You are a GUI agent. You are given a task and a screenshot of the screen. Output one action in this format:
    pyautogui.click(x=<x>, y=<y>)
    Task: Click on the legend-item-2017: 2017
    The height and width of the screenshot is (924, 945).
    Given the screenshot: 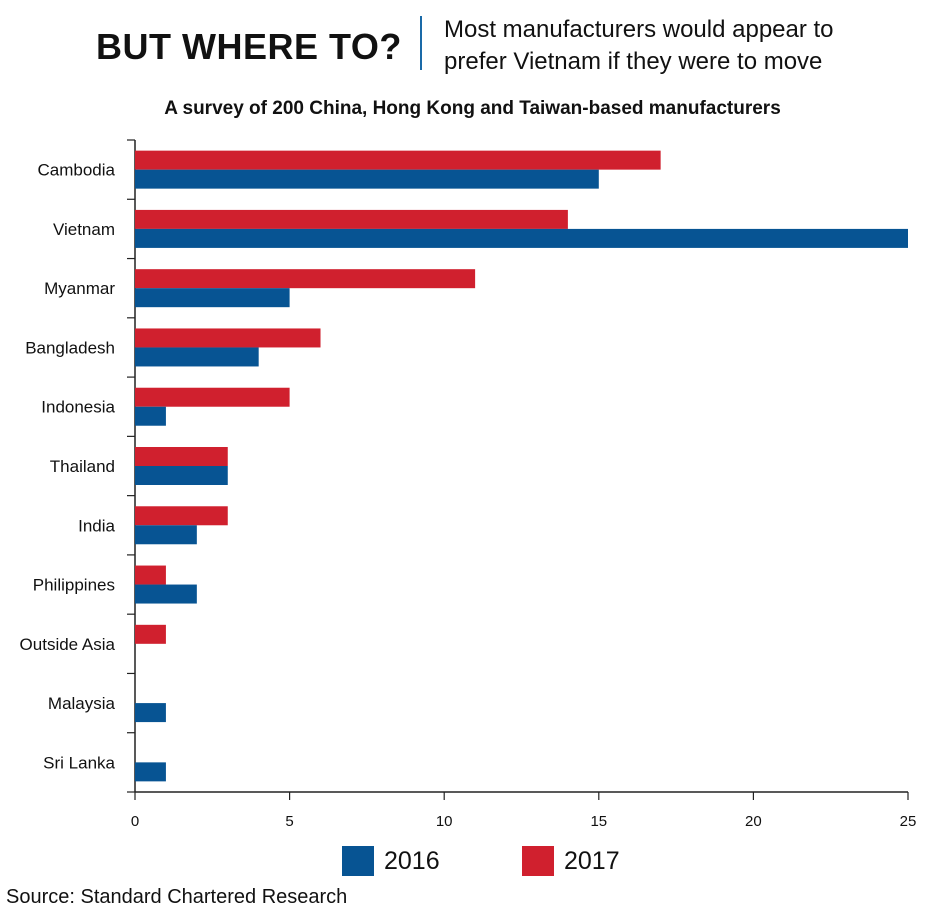 What is the action you would take?
    pyautogui.click(x=571, y=861)
    